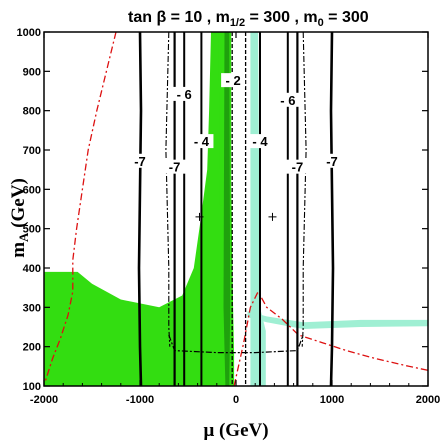 This screenshot has width=442, height=443. I want to click on dark-green-band, so click(227, 209).